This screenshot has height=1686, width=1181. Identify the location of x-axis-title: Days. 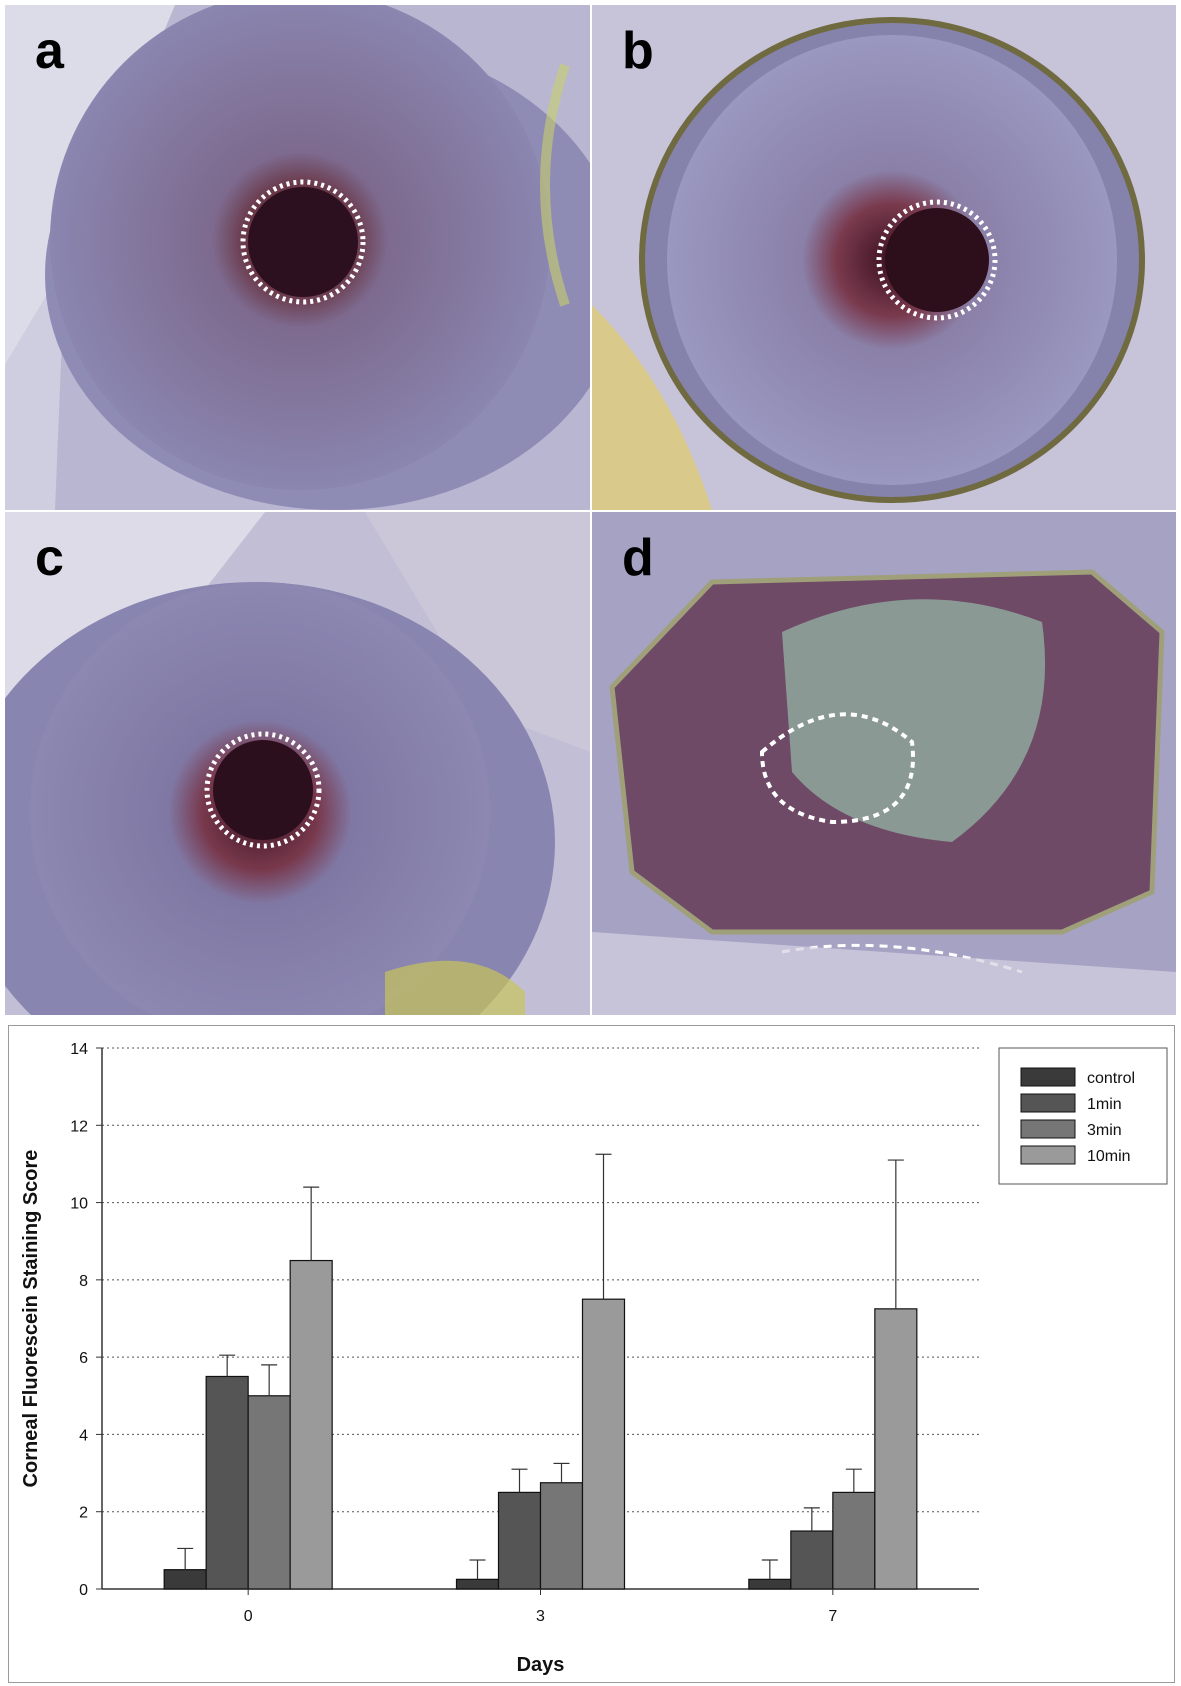
(541, 1665).